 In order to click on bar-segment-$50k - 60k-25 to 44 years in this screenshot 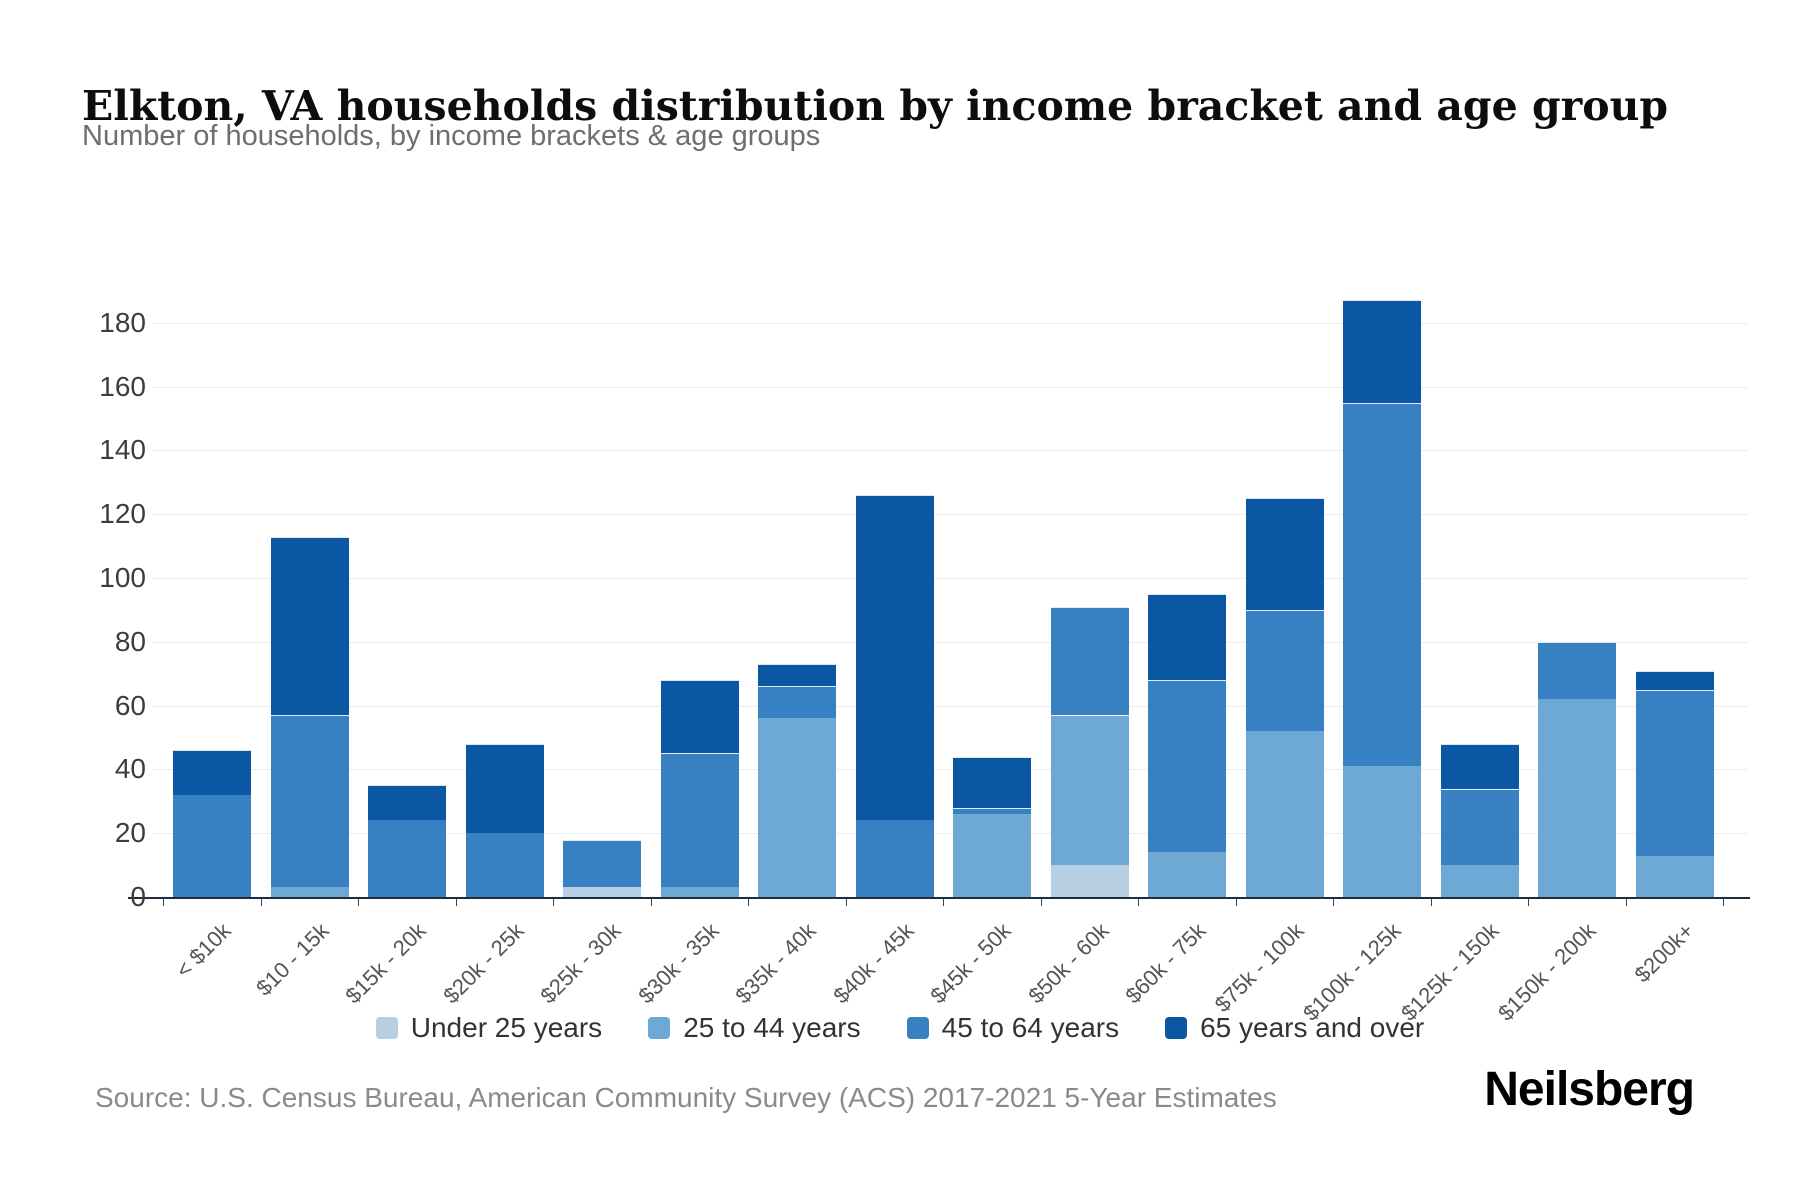, I will do `click(1089, 790)`.